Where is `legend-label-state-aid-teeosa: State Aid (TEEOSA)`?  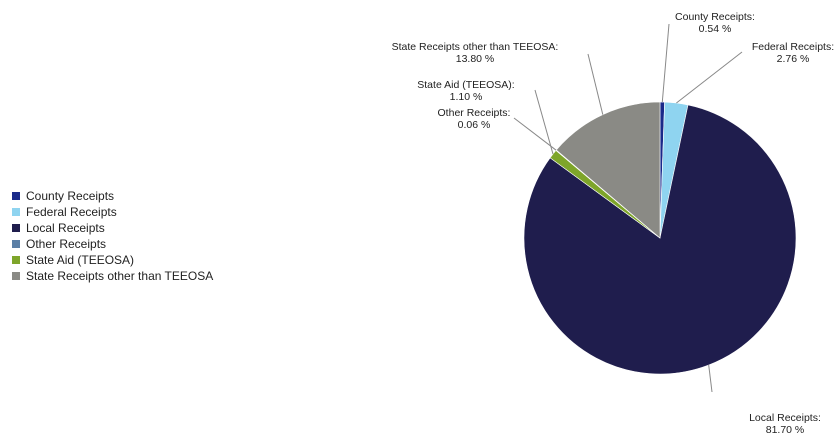 legend-label-state-aid-teeosa: State Aid (TEEOSA) is located at coordinates (80, 260).